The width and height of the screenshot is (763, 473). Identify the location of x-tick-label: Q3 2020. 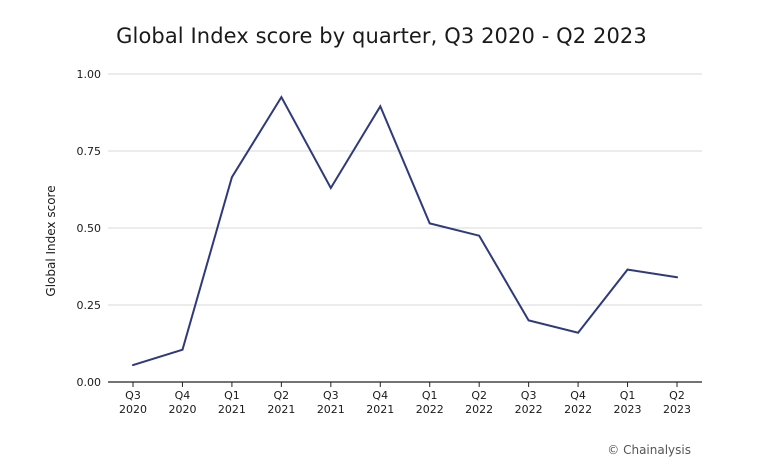
(133, 402).